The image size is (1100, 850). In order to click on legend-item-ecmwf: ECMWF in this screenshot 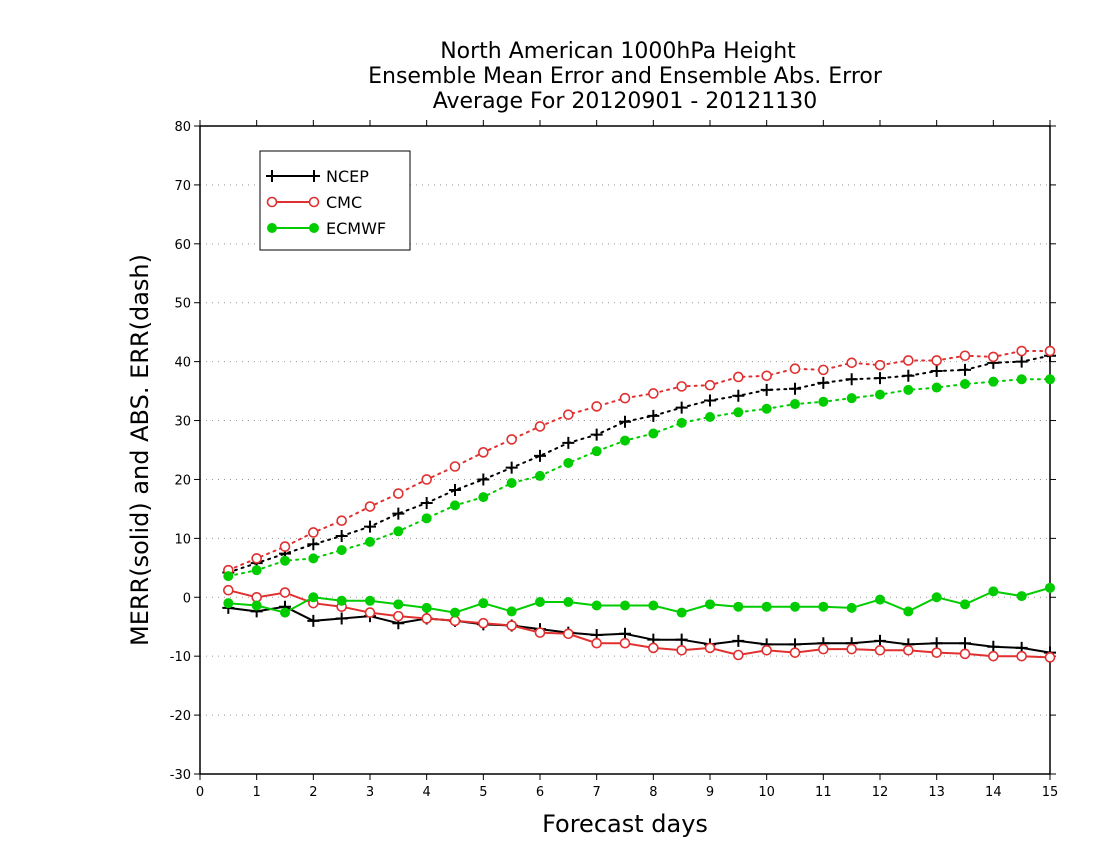, I will do `click(326, 228)`.